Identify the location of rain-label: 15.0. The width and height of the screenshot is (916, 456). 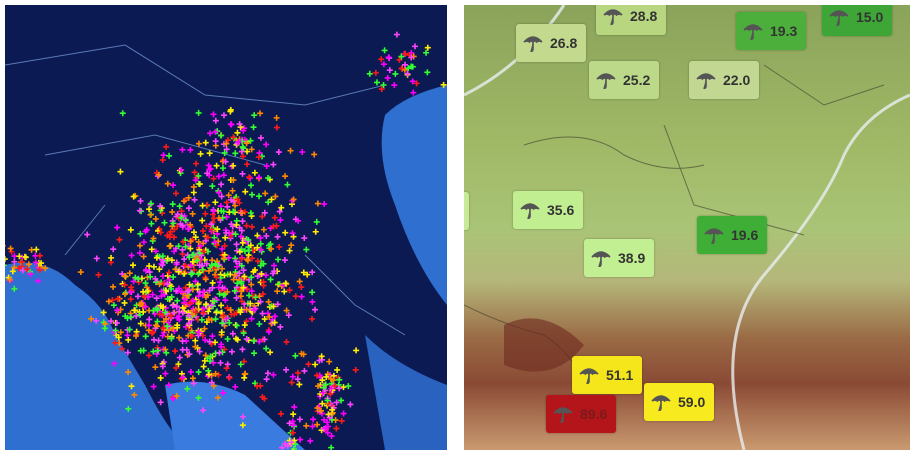
(857, 20).